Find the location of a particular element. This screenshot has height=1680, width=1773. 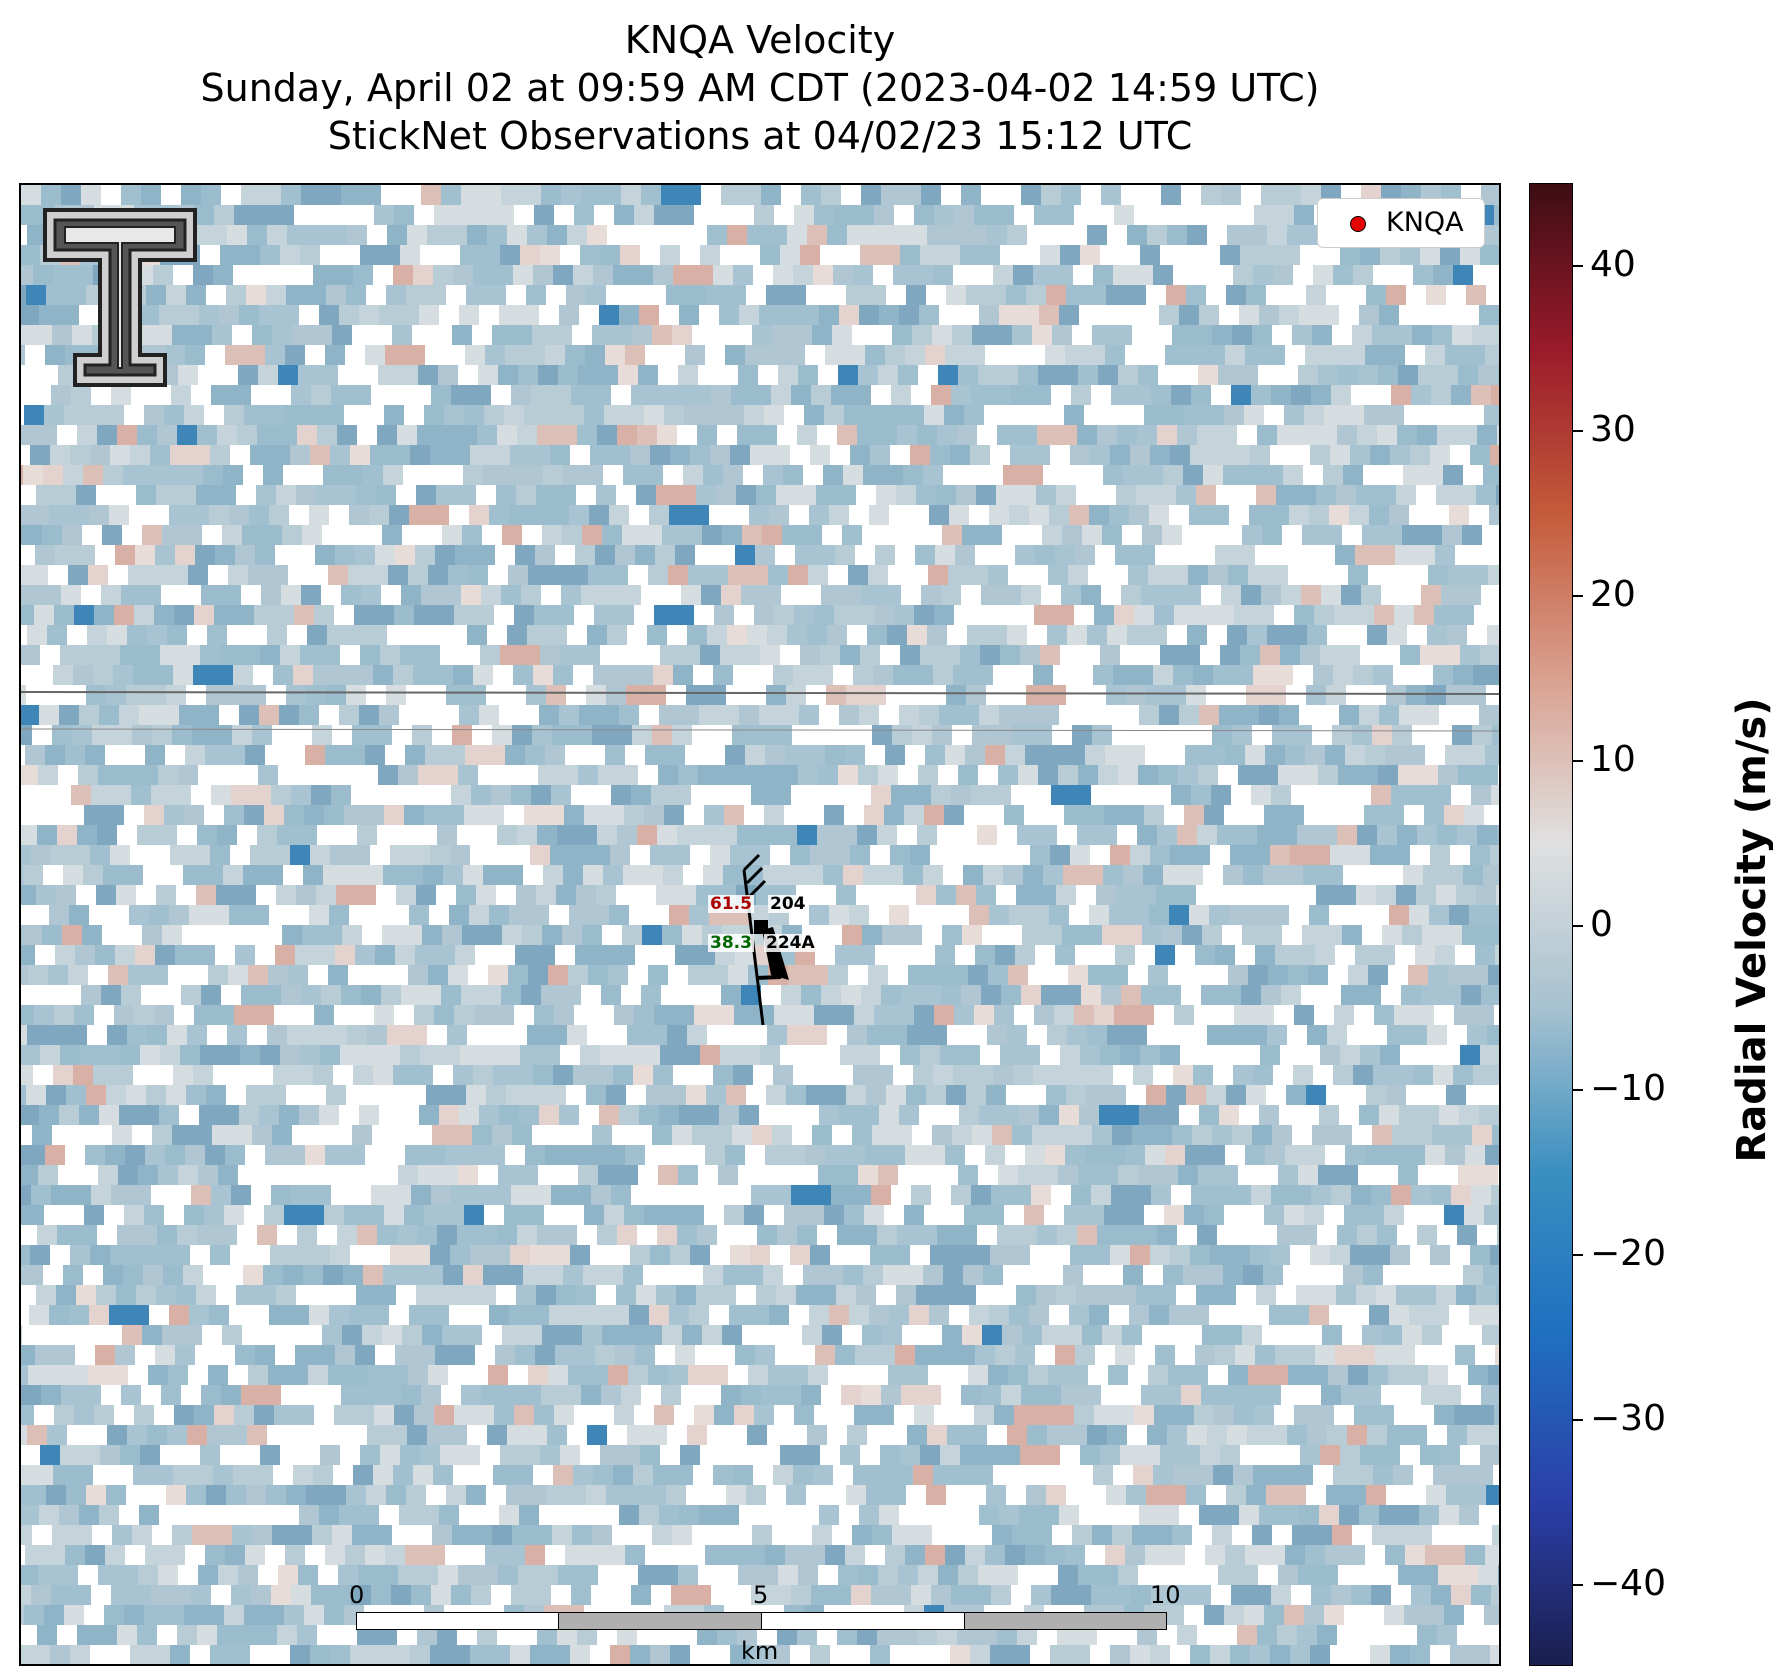

title-line-1: KNQA Velocity is located at coordinates (760, 40).